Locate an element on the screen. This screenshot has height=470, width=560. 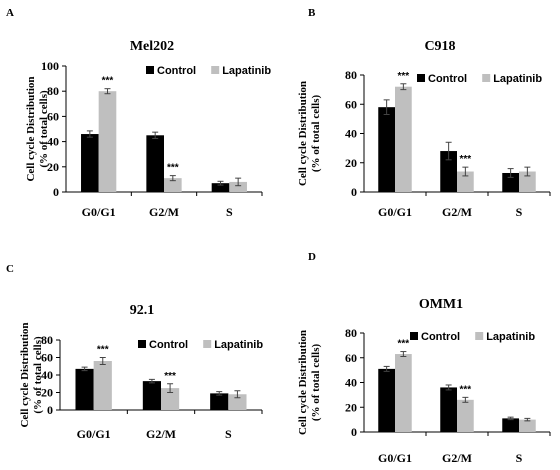
panel-letter: C is located at coordinates (10, 269).